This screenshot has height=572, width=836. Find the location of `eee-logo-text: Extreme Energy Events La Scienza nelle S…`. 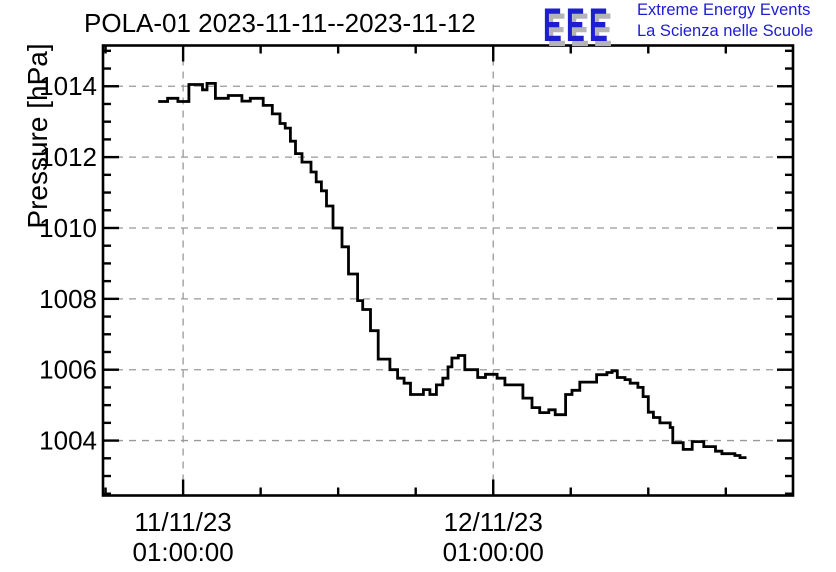

eee-logo-text: Extreme Energy Events La Scienza nelle S… is located at coordinates (725, 21).